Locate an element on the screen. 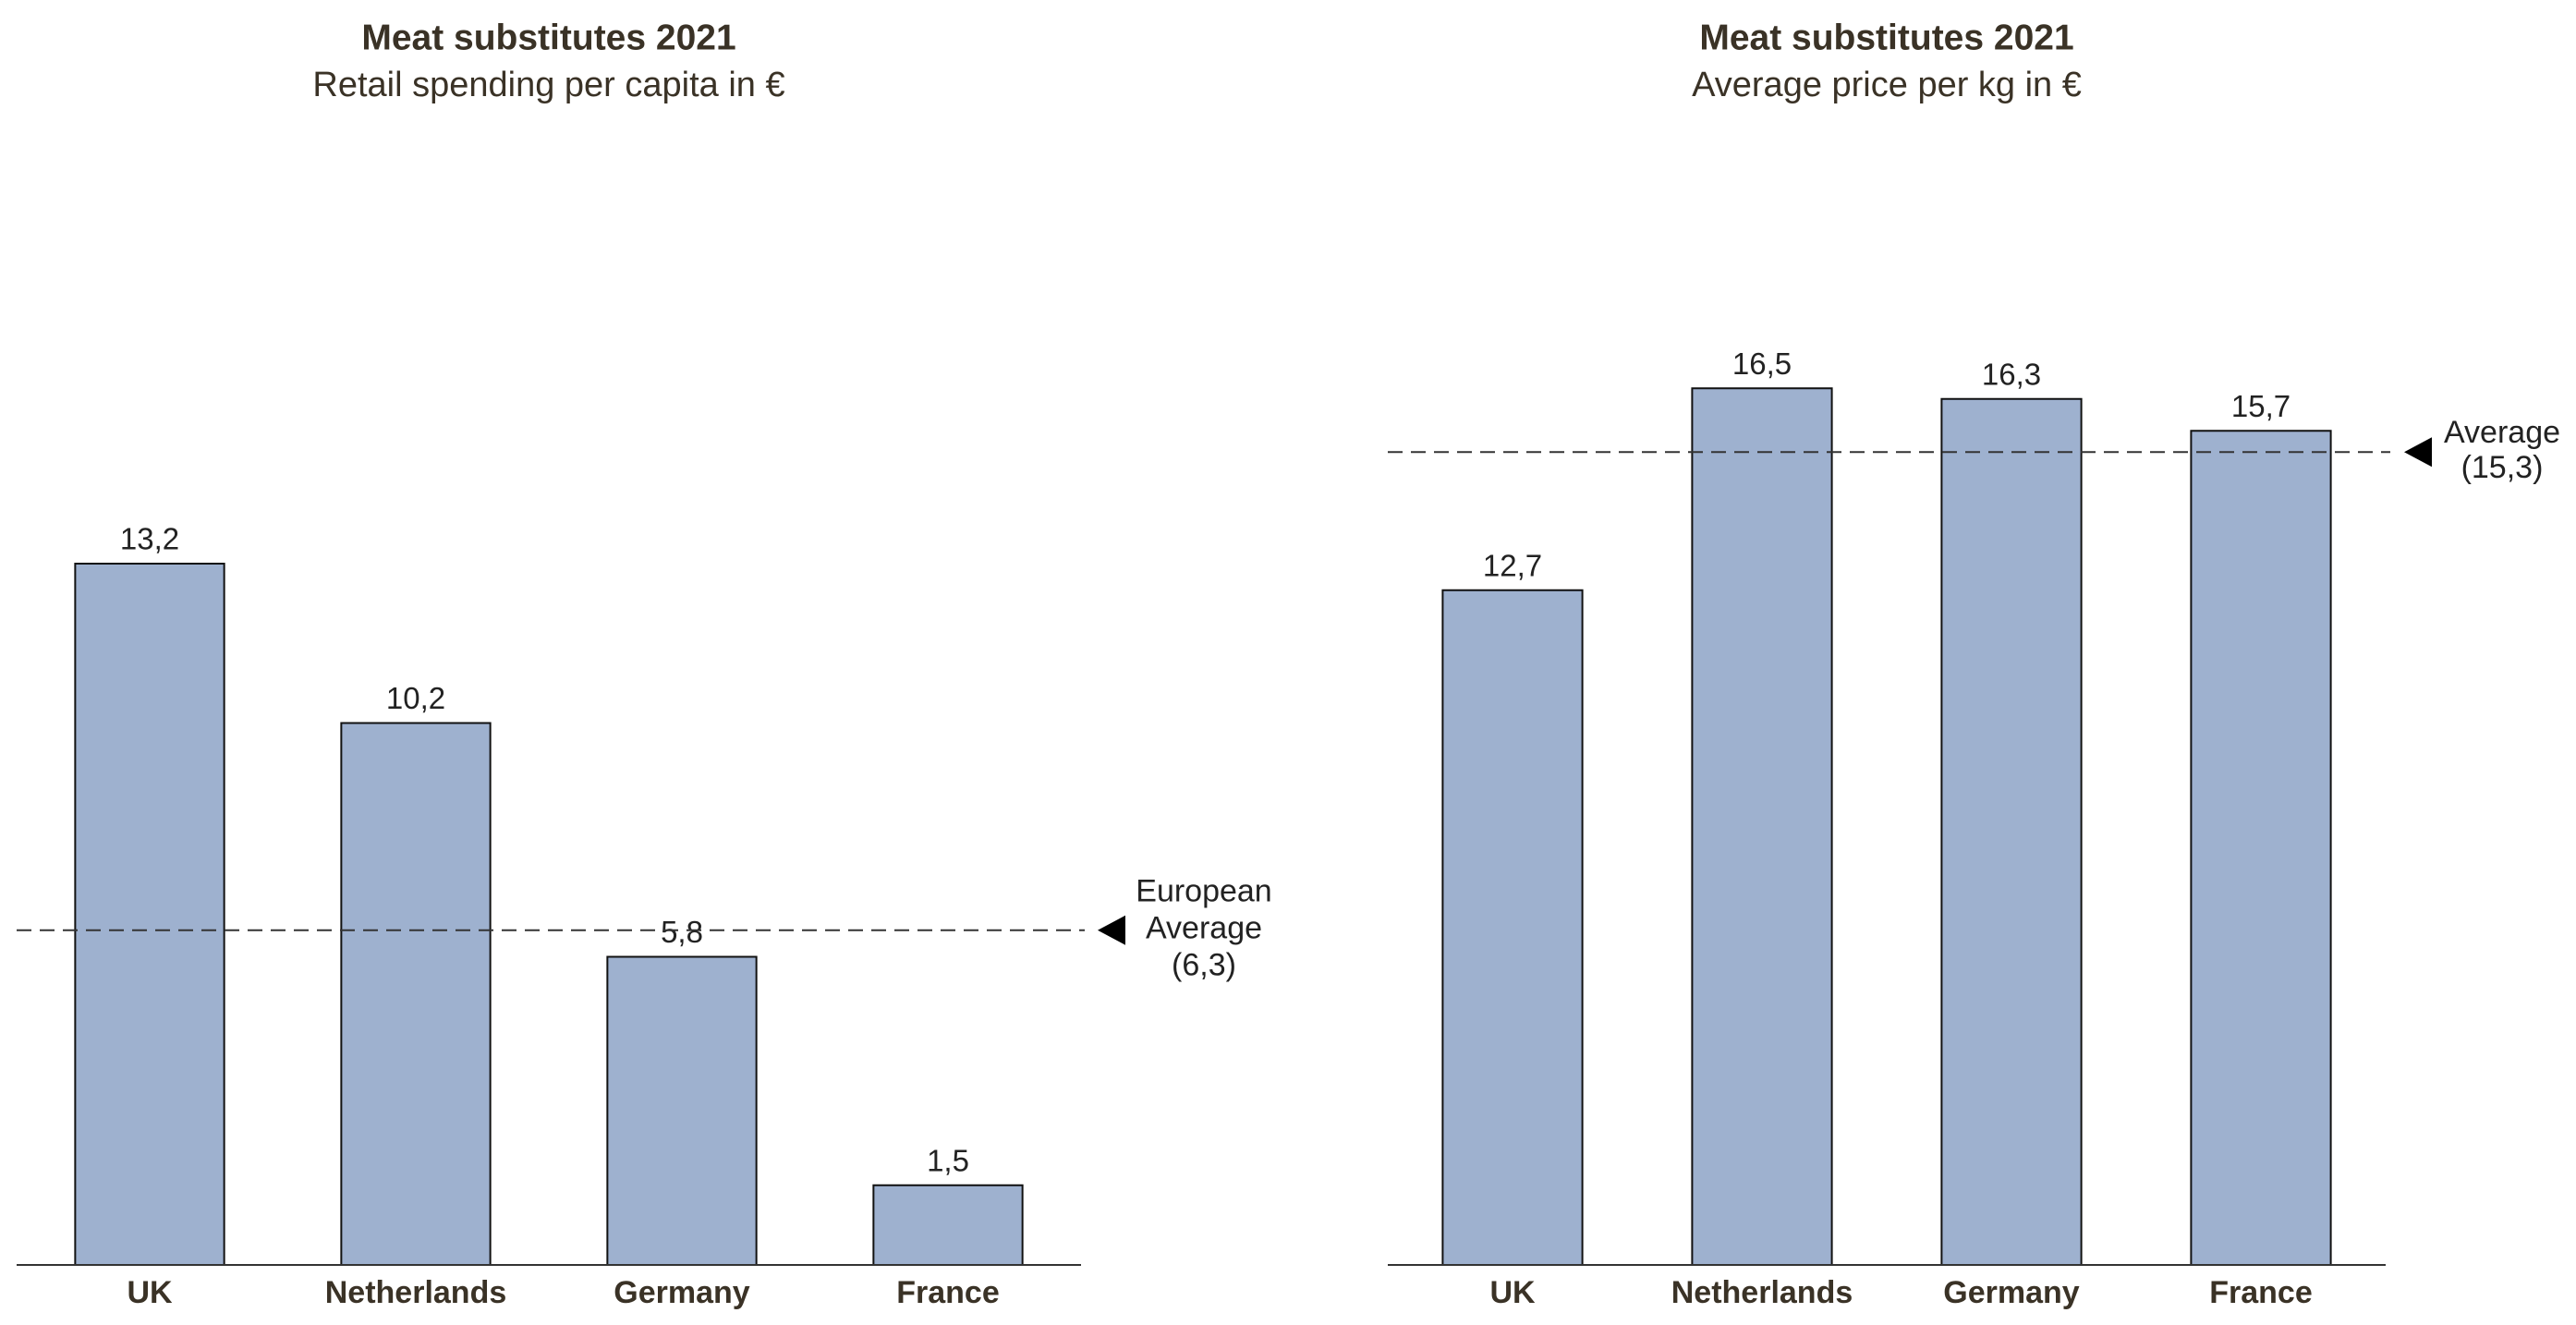 The height and width of the screenshot is (1325, 2576). value-label: 5,8 is located at coordinates (682, 932).